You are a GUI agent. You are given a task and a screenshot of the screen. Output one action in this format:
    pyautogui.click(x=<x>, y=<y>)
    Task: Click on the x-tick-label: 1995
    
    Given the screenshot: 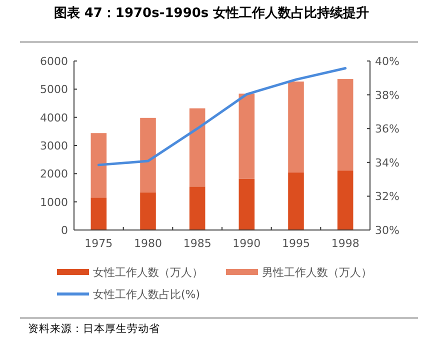 What is the action you would take?
    pyautogui.click(x=296, y=243)
    